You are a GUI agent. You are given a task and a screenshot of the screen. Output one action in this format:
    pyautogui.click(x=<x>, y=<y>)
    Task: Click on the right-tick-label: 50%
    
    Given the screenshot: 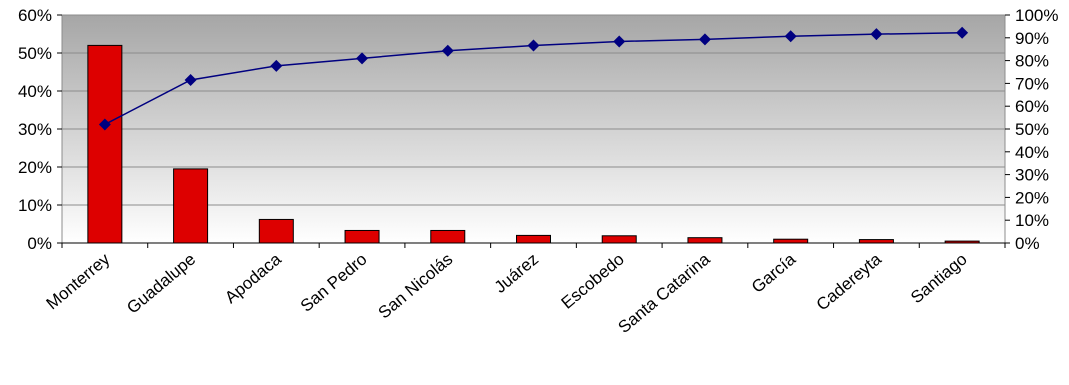 What is the action you would take?
    pyautogui.click(x=1032, y=129)
    